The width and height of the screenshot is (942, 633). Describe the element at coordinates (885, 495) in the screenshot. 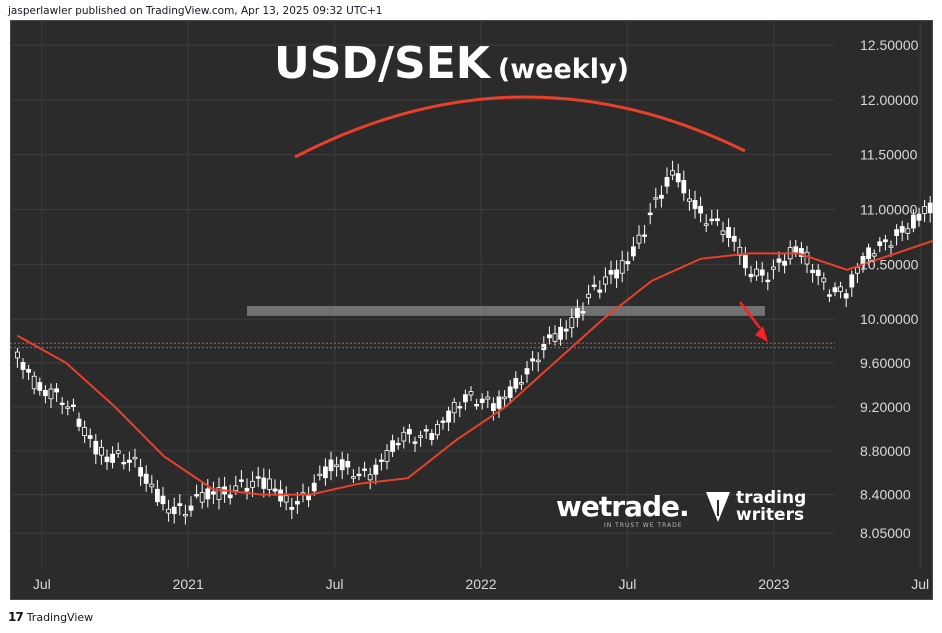

I see `y-tick-label: 8.40000` at that location.